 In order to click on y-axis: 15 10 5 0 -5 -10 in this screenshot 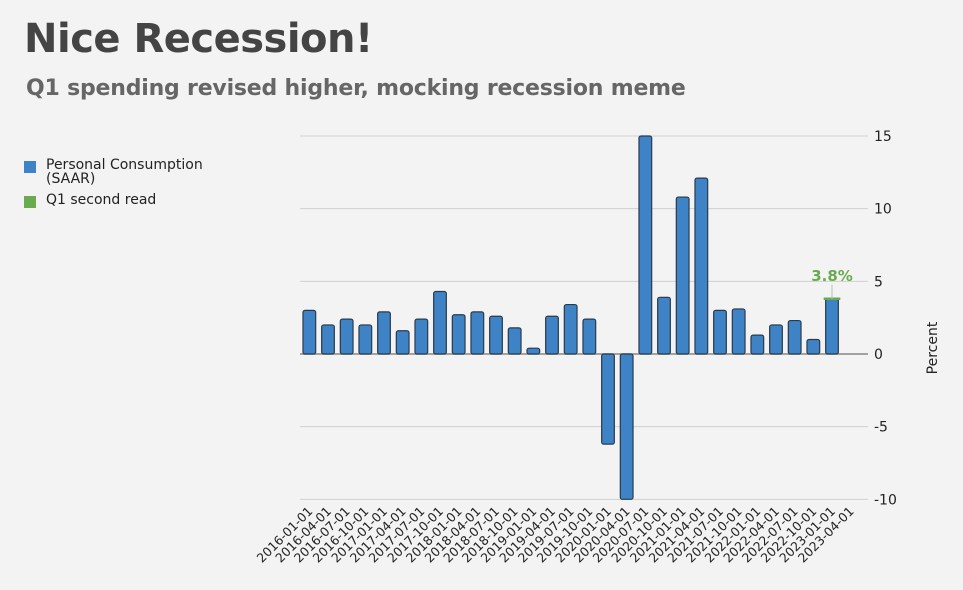, I will do `click(885, 318)`.